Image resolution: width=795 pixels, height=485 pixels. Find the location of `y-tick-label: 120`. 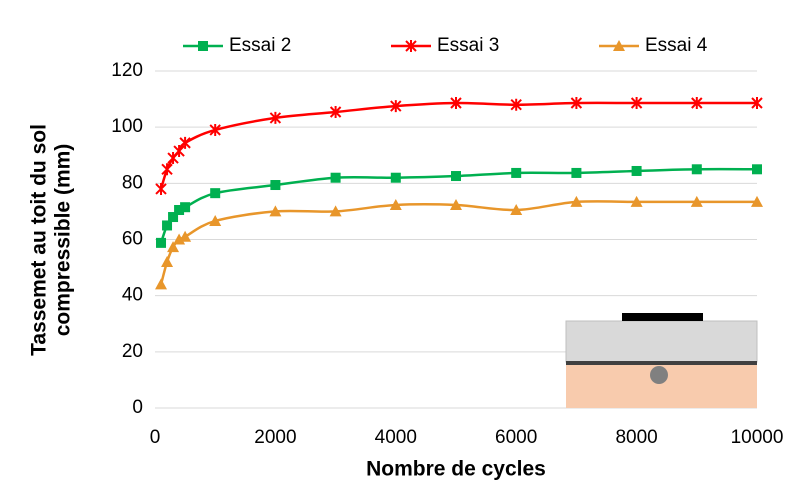

y-tick-label: 120 is located at coordinates (127, 70).